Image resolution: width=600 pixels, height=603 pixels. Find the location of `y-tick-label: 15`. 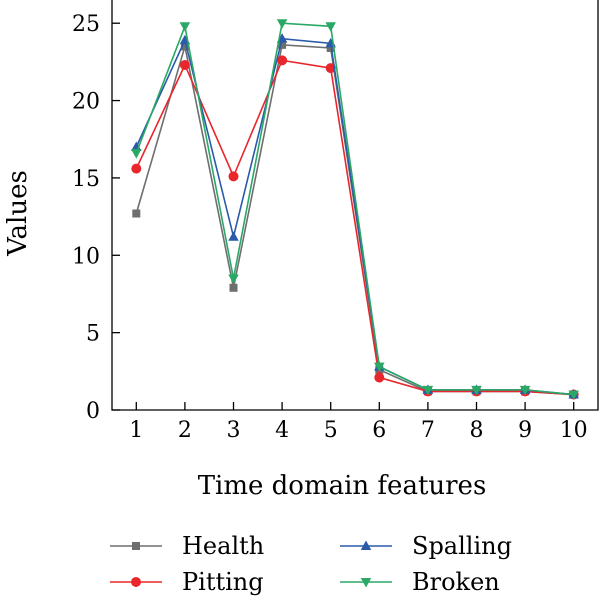

y-tick-label: 15 is located at coordinates (86, 179).